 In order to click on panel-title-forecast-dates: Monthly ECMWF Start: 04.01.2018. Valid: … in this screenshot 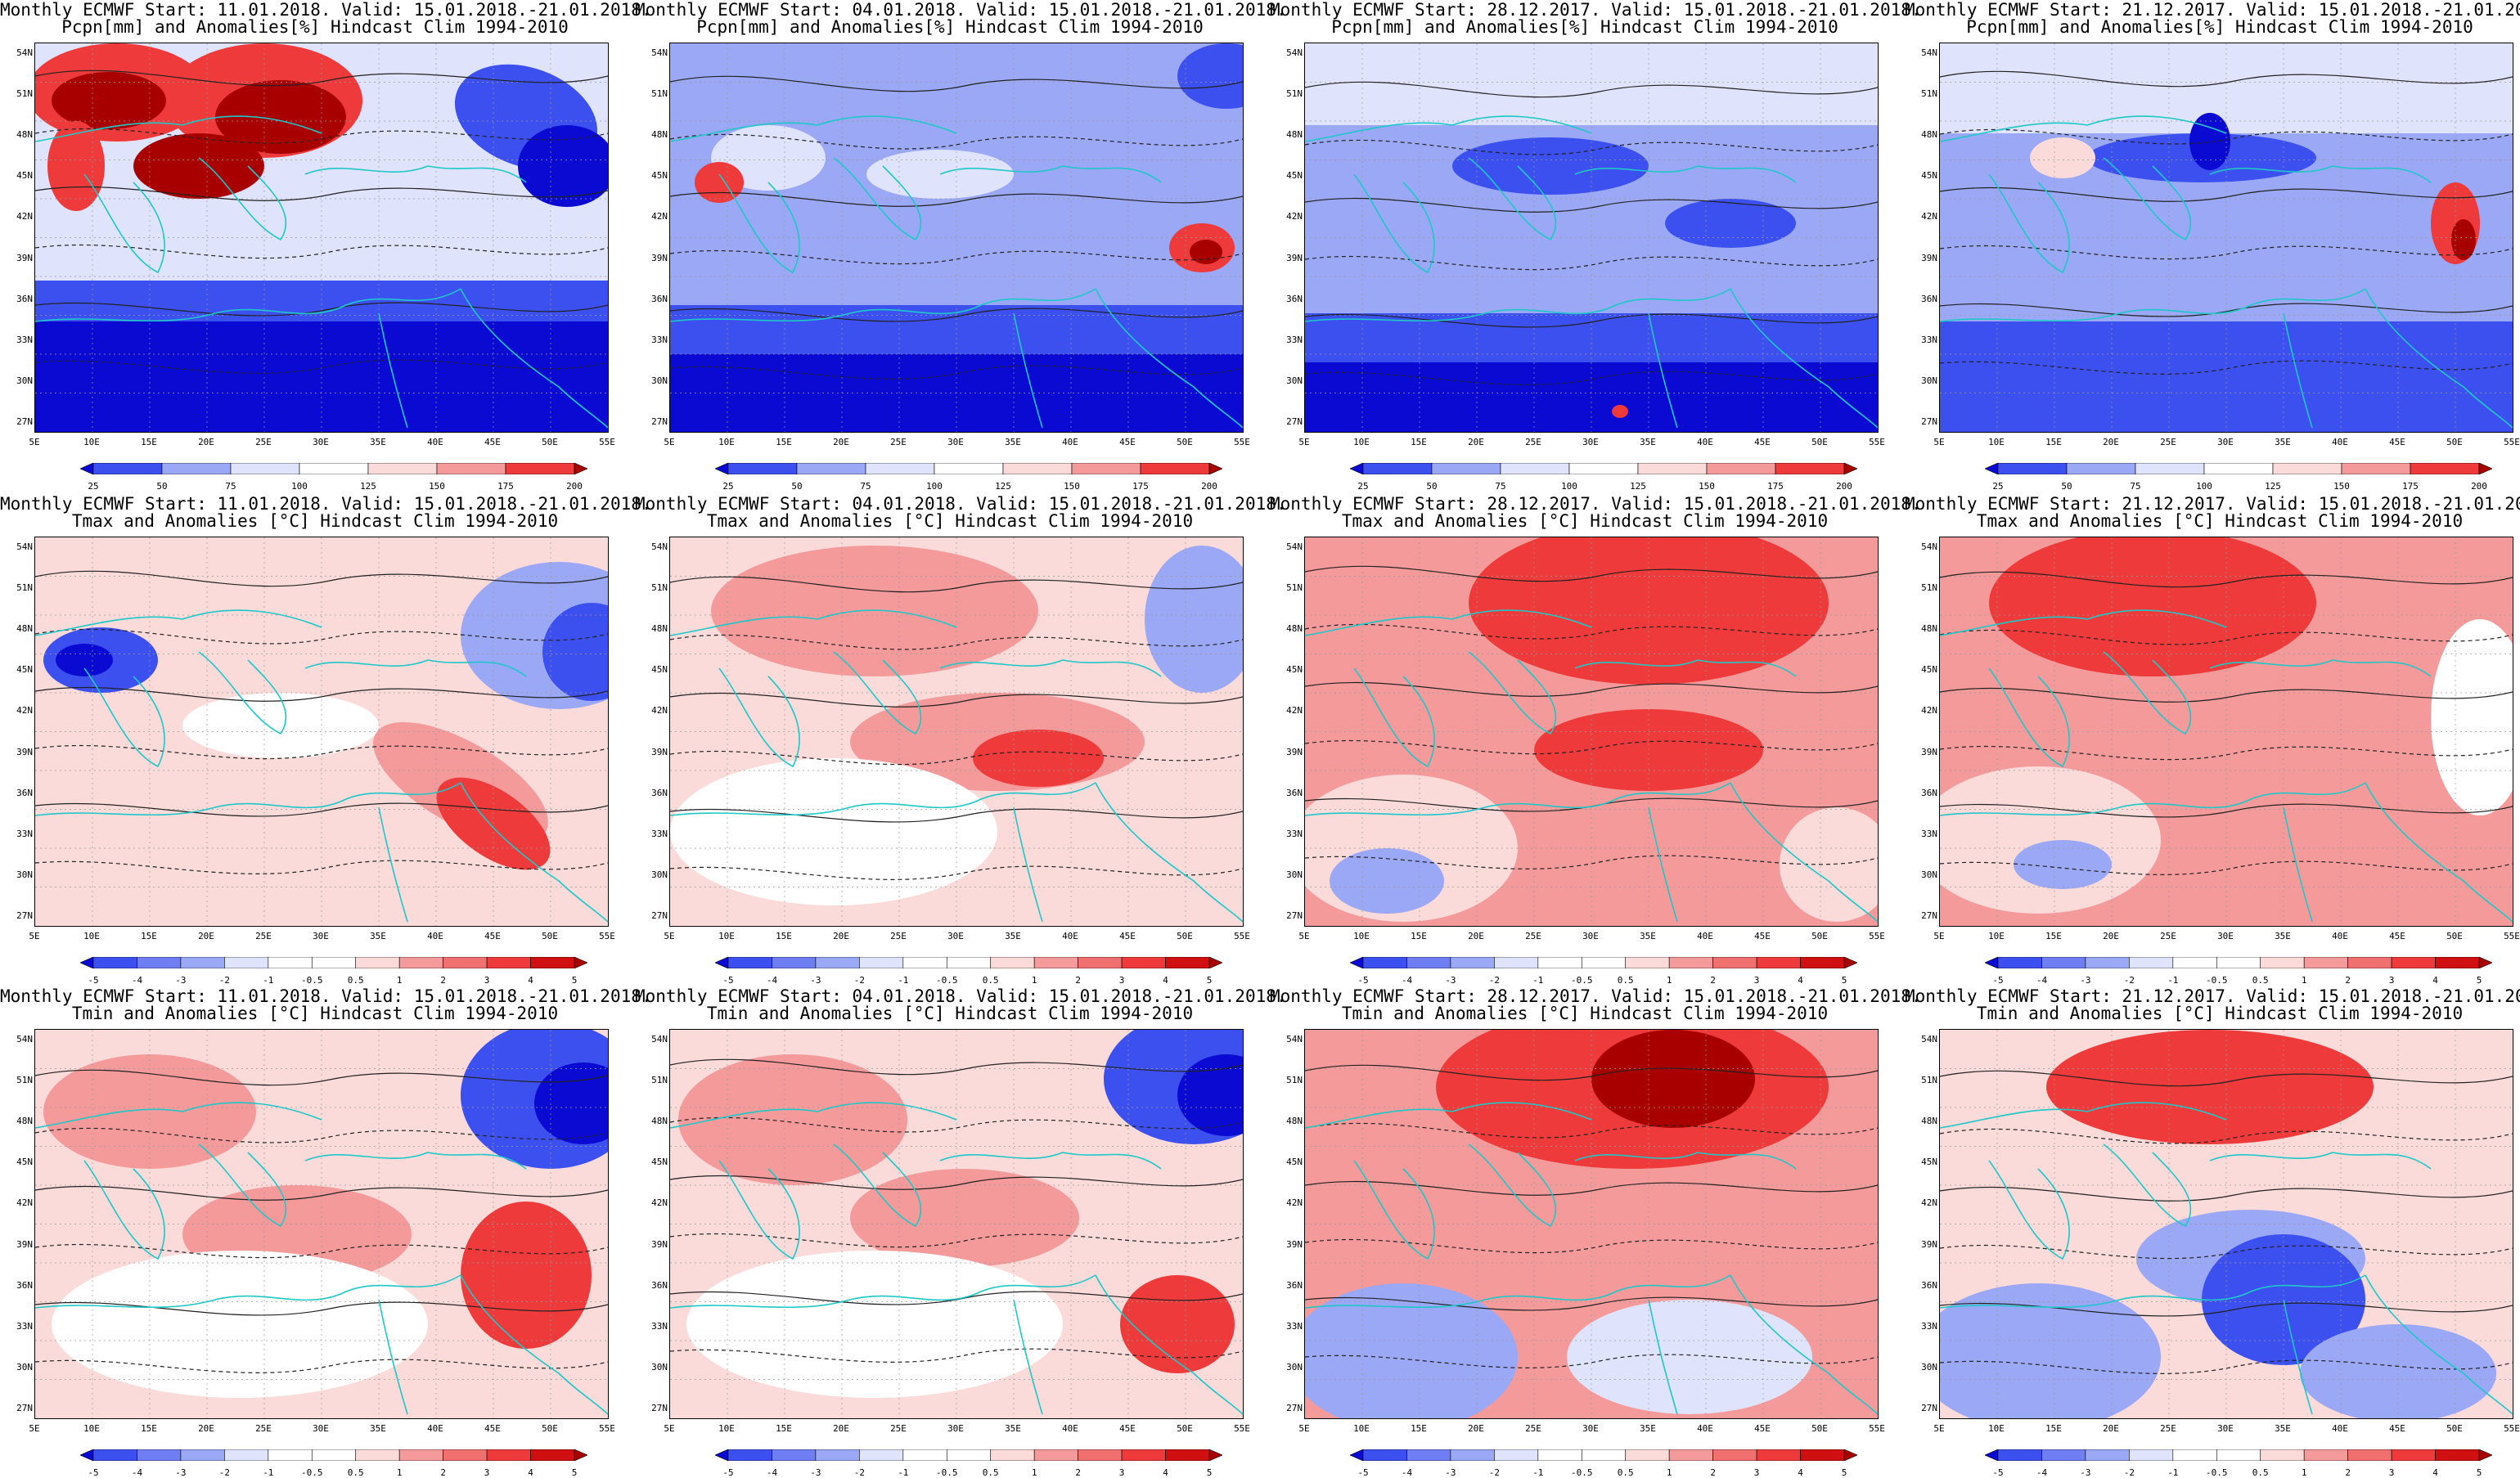, I will do `click(961, 996)`.